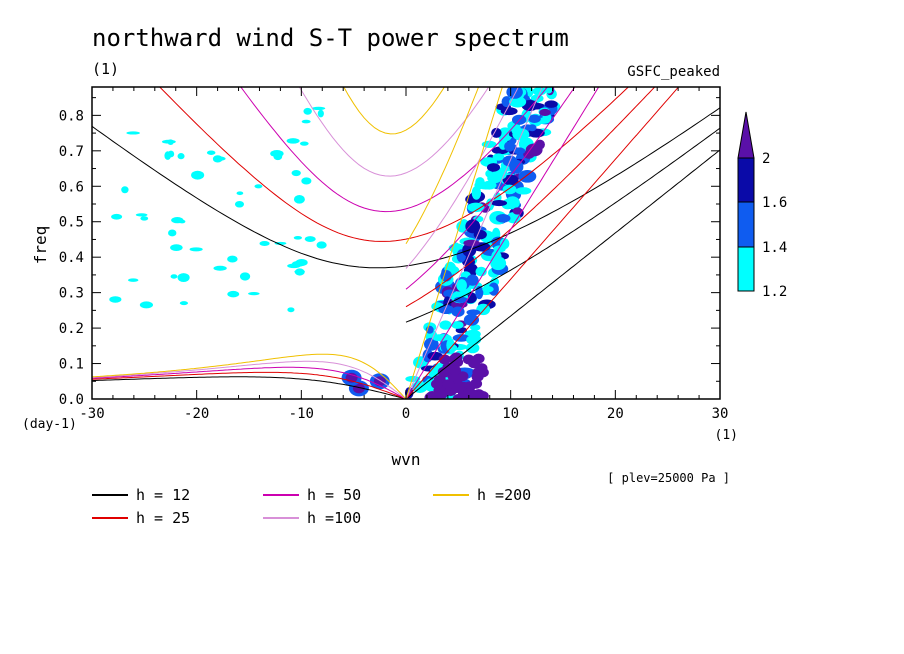 This screenshot has width=904, height=654. Describe the element at coordinates (71, 365) in the screenshot. I see `y-tick-label: 0.1` at that location.